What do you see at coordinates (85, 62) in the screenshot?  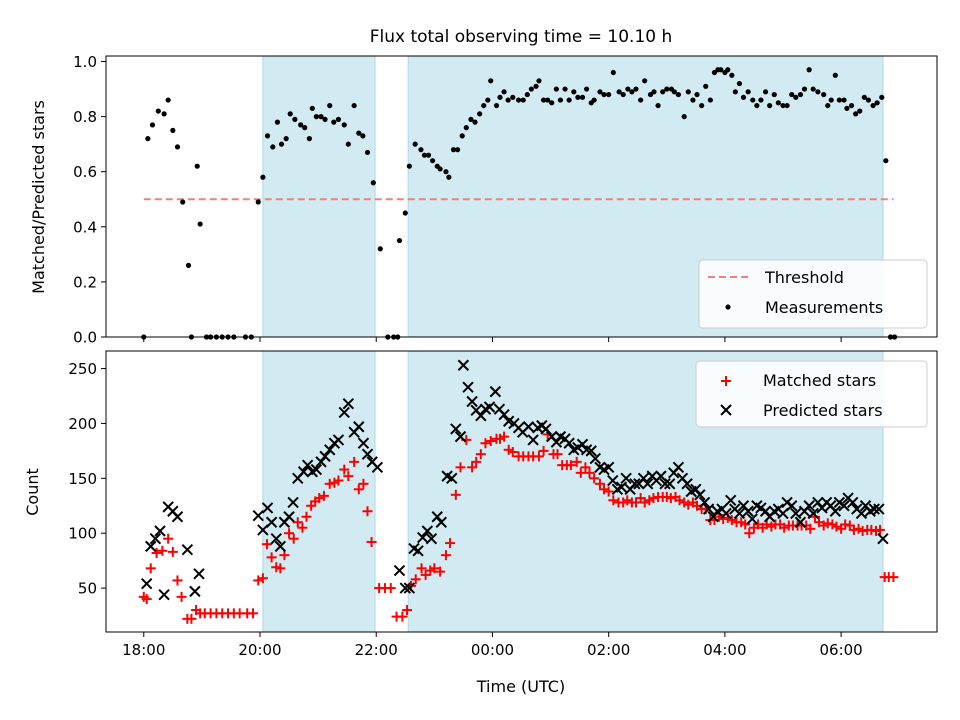 I see `y-tick-label: 1.0` at bounding box center [85, 62].